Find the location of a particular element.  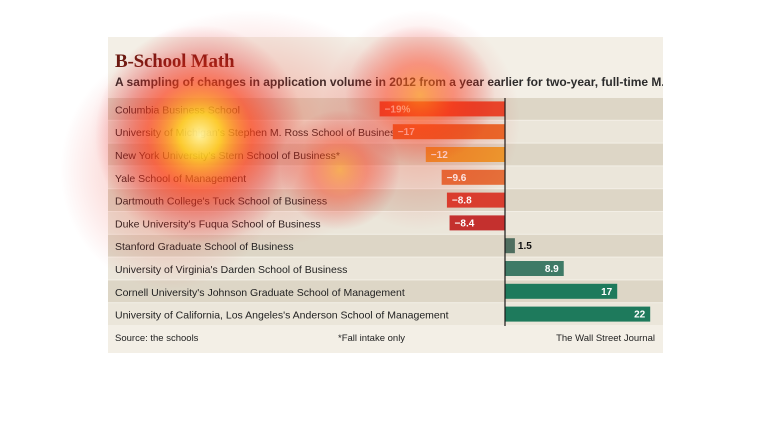

data-label: 8.9 is located at coordinates (552, 269).